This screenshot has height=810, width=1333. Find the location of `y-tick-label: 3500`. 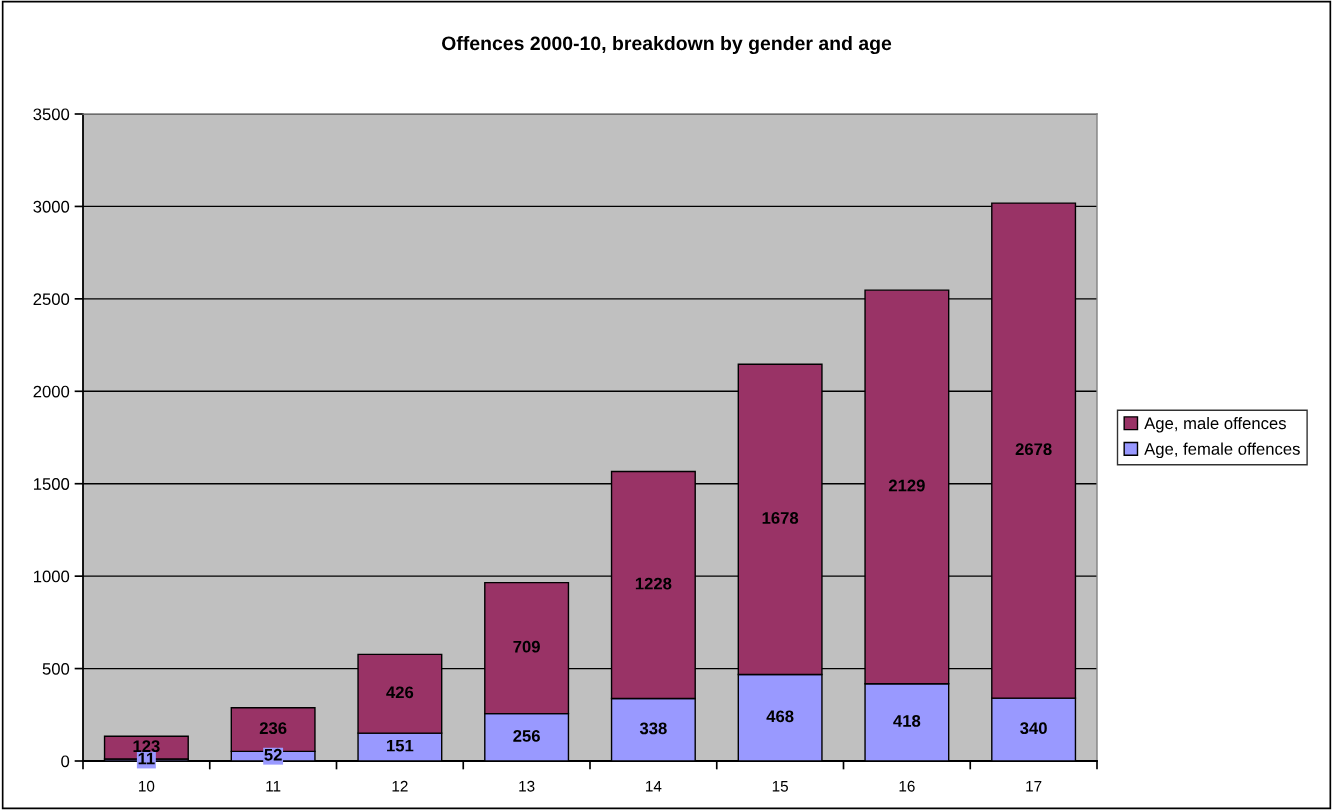

y-tick-label: 3500 is located at coordinates (51, 114).